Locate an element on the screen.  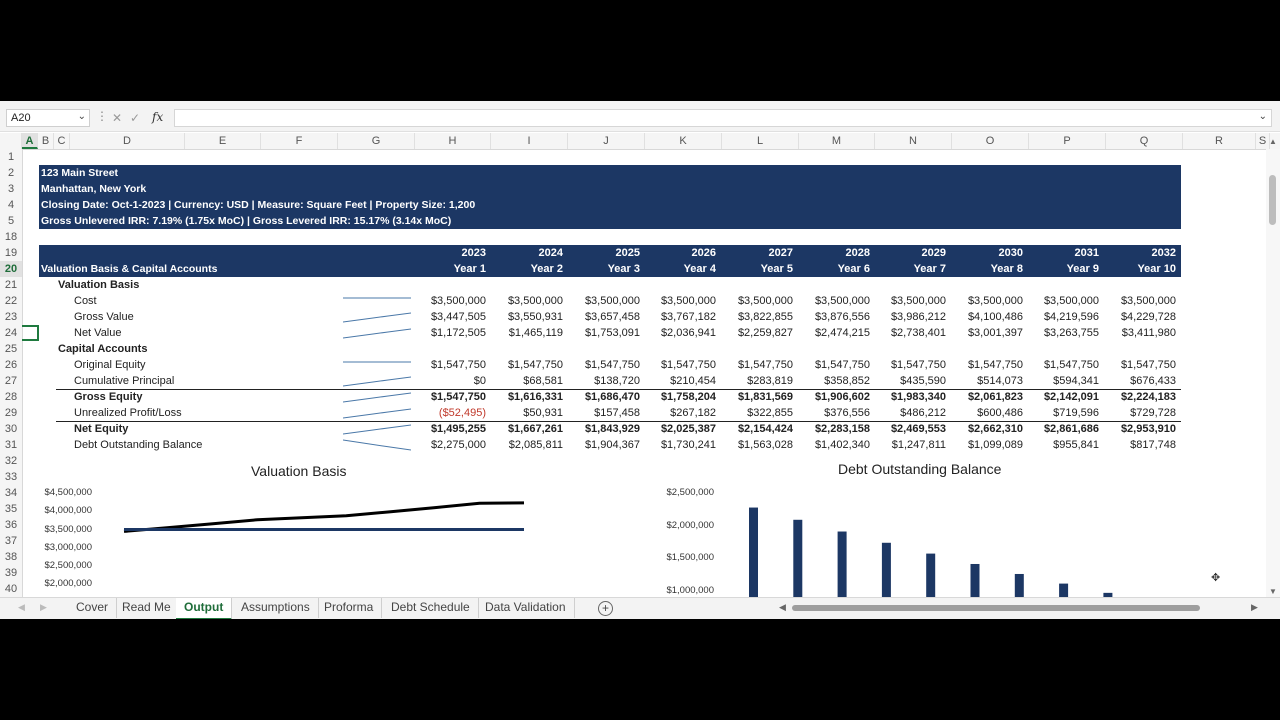
table-cell: $1,906,602 is located at coordinates (842, 397).